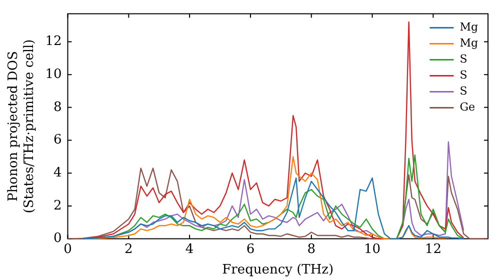 This screenshot has width=500, height=280. I want to click on y-tick-label: 0, so click(57, 238).